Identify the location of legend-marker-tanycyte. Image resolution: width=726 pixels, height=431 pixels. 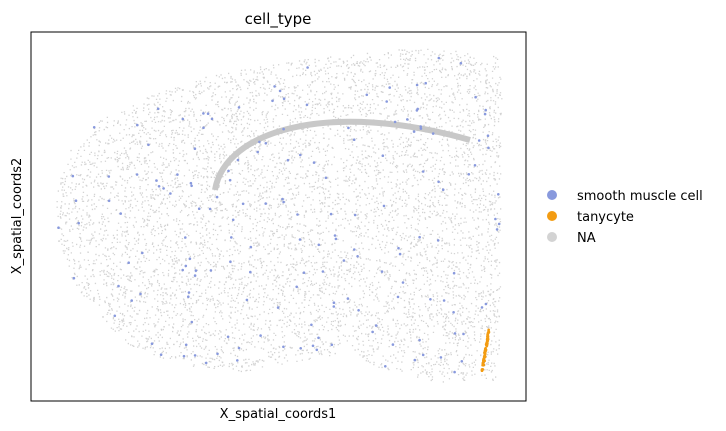
(552, 216).